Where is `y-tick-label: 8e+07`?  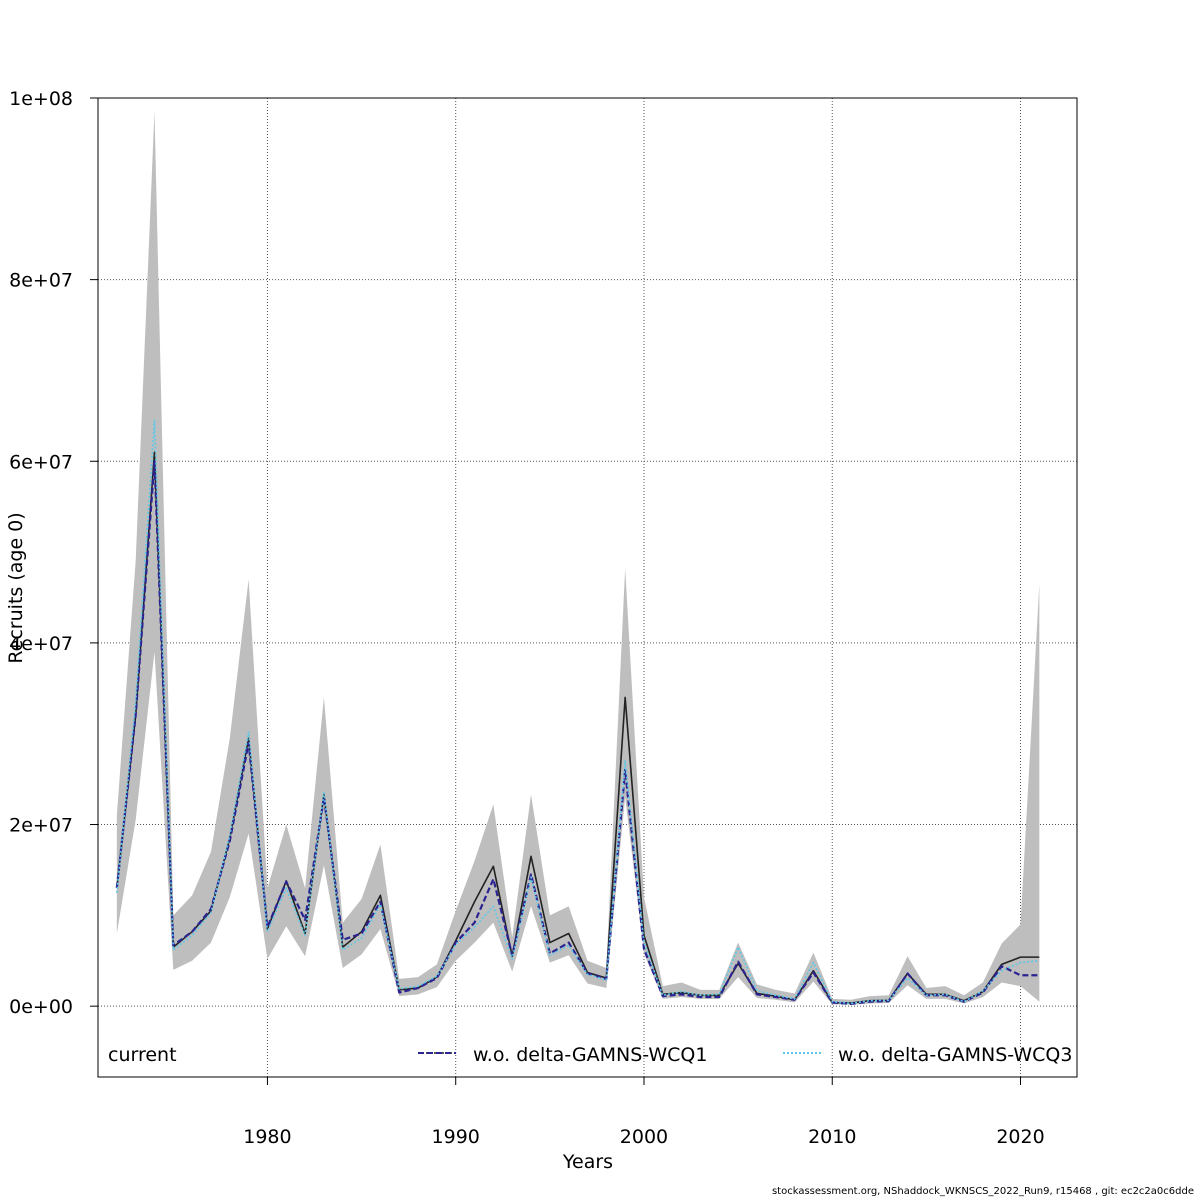
y-tick-label: 8e+07 is located at coordinates (41, 281).